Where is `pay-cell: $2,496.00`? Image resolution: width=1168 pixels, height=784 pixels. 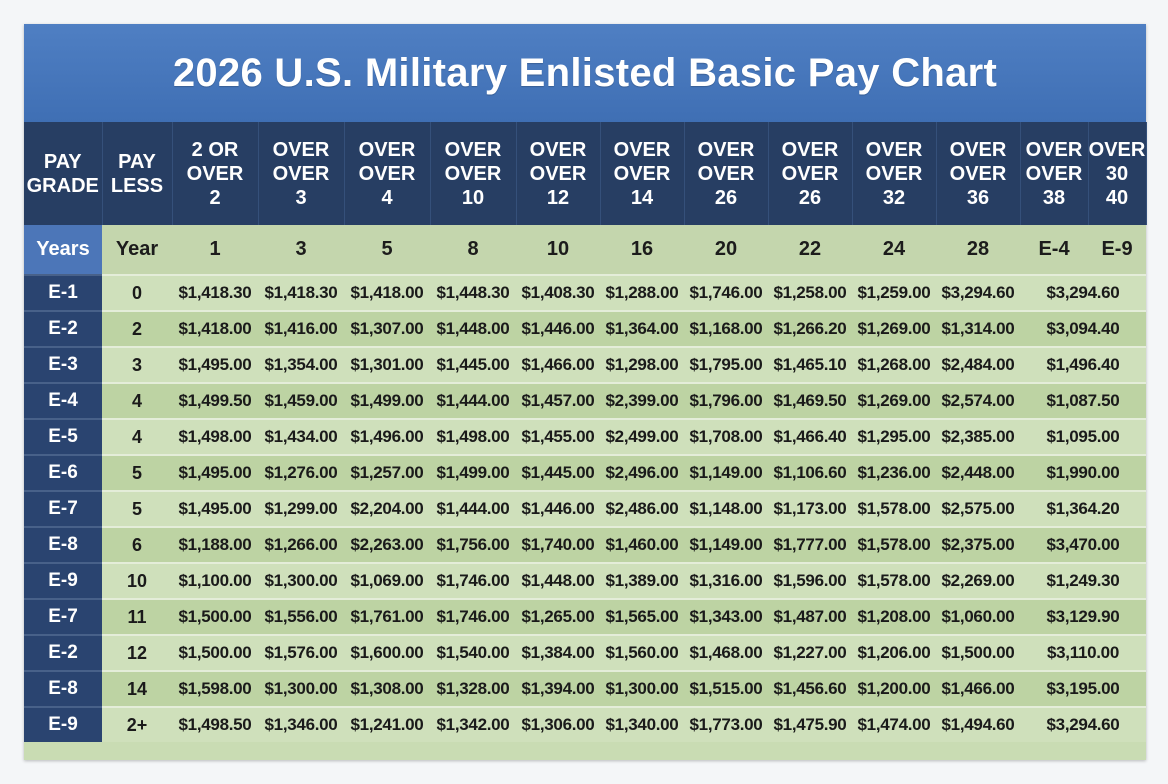
pay-cell: $2,496.00 is located at coordinates (642, 472).